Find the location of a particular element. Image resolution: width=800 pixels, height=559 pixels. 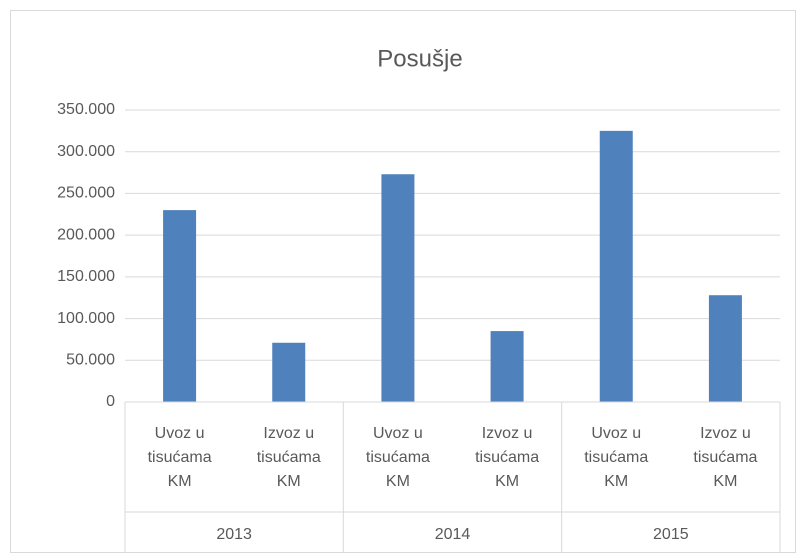

y-tick-label: 200.000 is located at coordinates (86, 234).